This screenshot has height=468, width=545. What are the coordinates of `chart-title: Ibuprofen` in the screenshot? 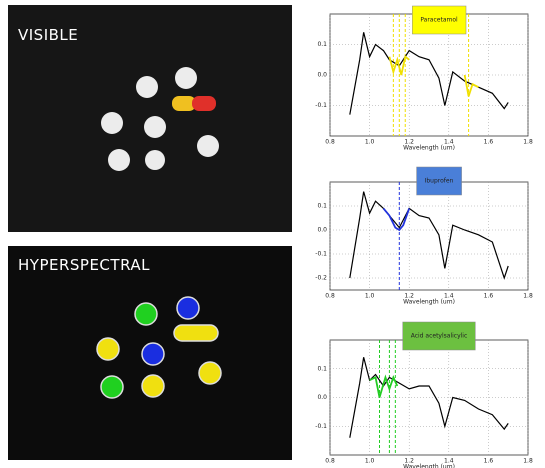 It's located at (439, 181).